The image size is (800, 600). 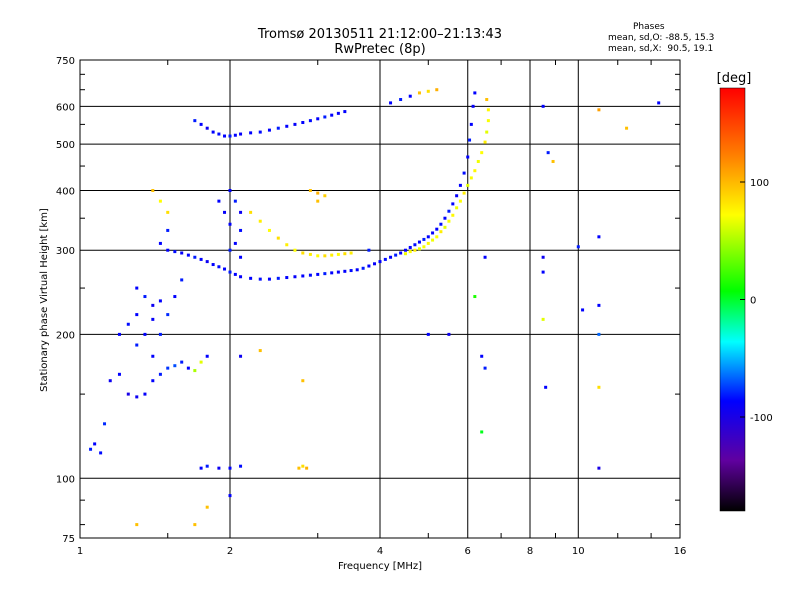 What do you see at coordinates (761, 418) in the screenshot?
I see `colorbar-tick-label: -100` at bounding box center [761, 418].